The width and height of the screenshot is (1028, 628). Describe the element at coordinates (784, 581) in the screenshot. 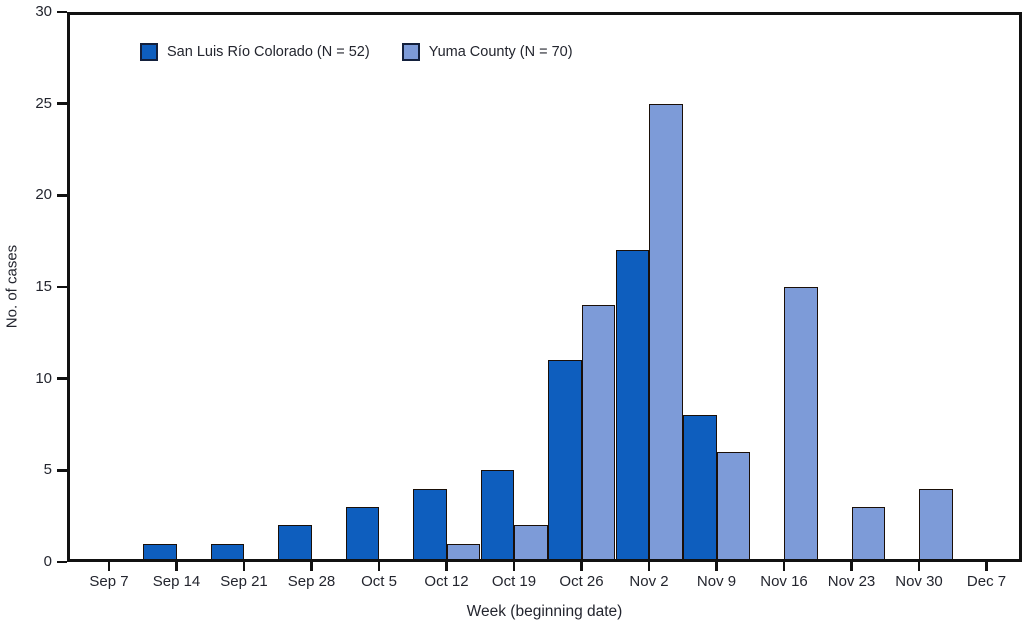

I see `x-tick-label: Nov 16` at that location.